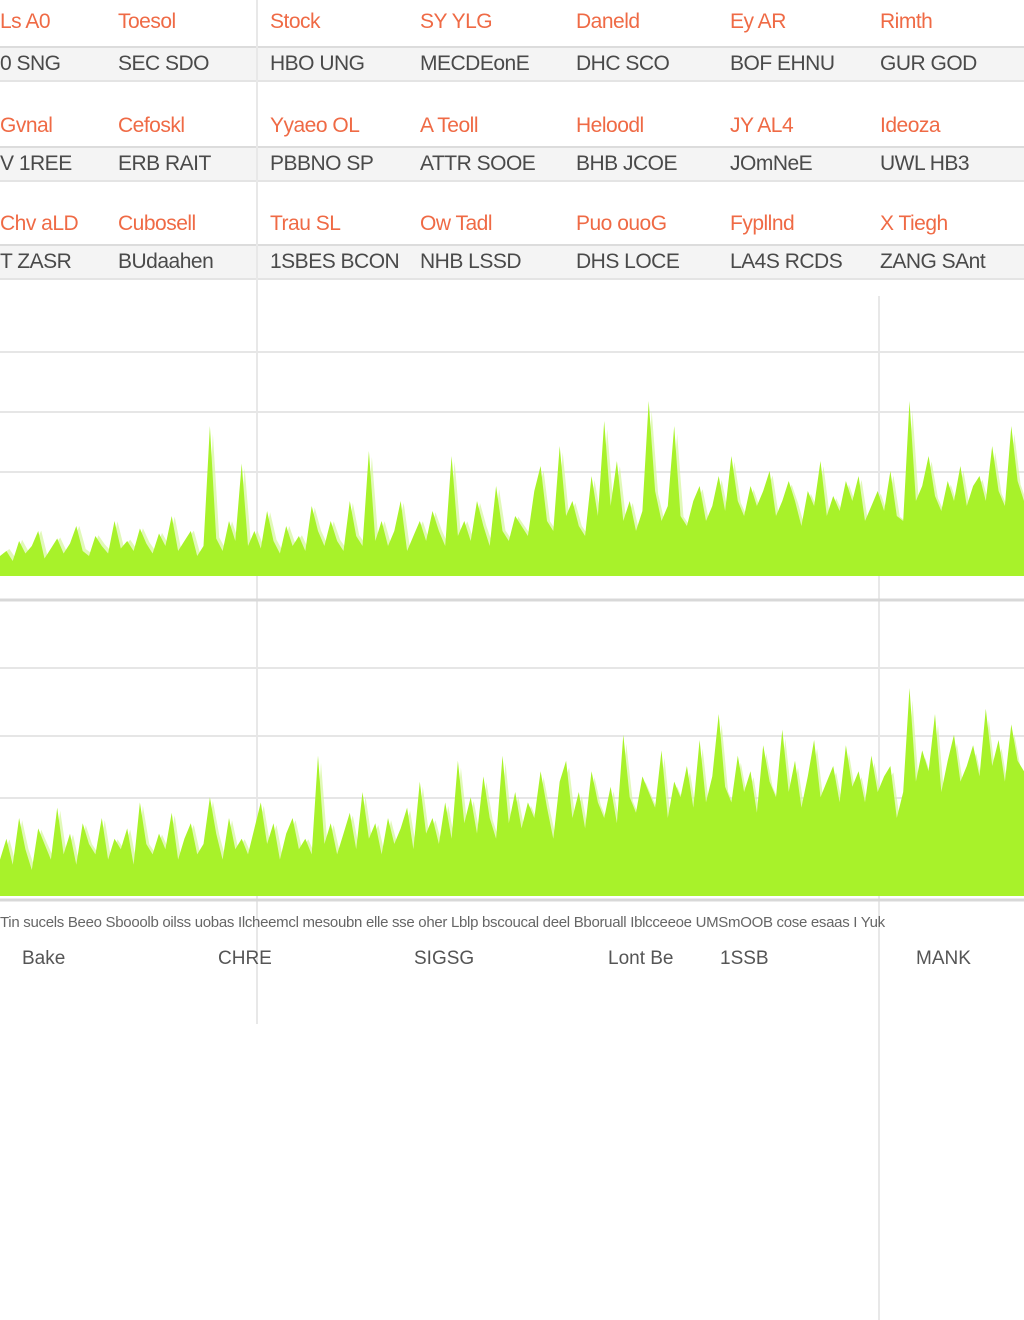 The width and height of the screenshot is (1024, 1320). I want to click on stat-label: Ls A0, so click(25, 21).